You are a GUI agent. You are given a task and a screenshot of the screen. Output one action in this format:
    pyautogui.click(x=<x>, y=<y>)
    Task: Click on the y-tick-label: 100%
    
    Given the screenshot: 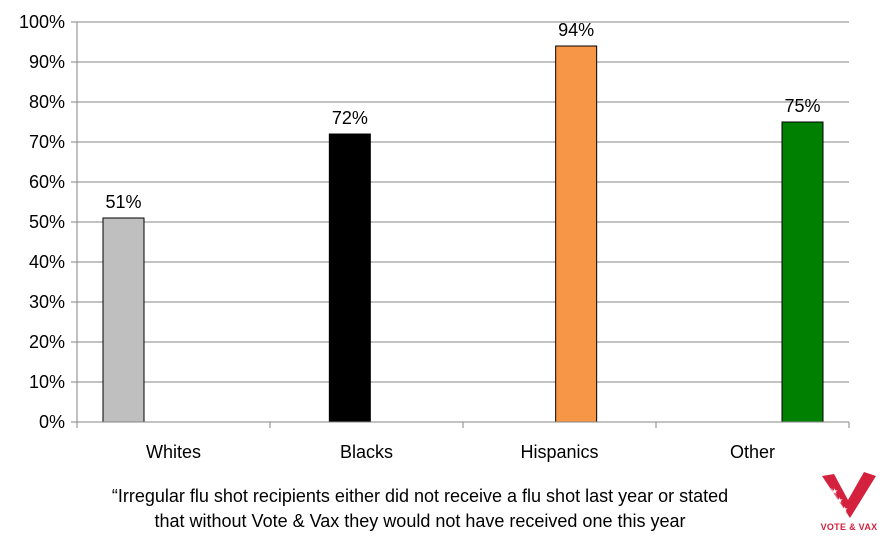 What is the action you would take?
    pyautogui.click(x=42, y=22)
    